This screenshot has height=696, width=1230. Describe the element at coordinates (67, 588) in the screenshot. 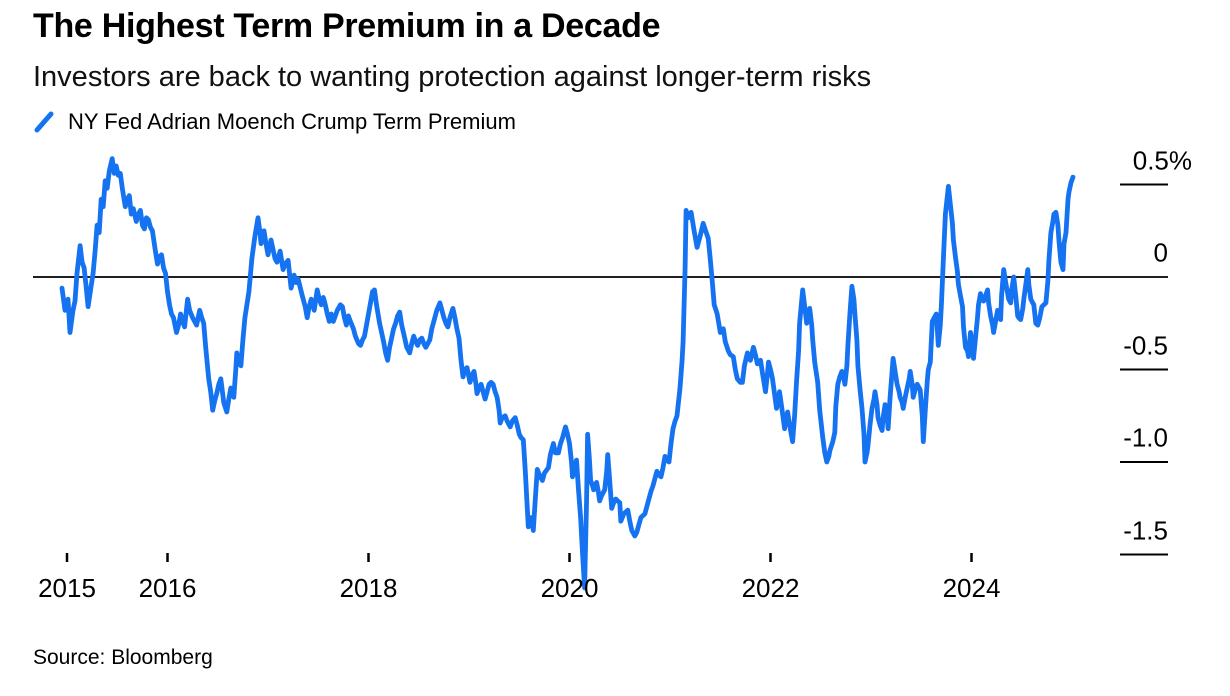

I see `x-axis-label: 2015` at that location.